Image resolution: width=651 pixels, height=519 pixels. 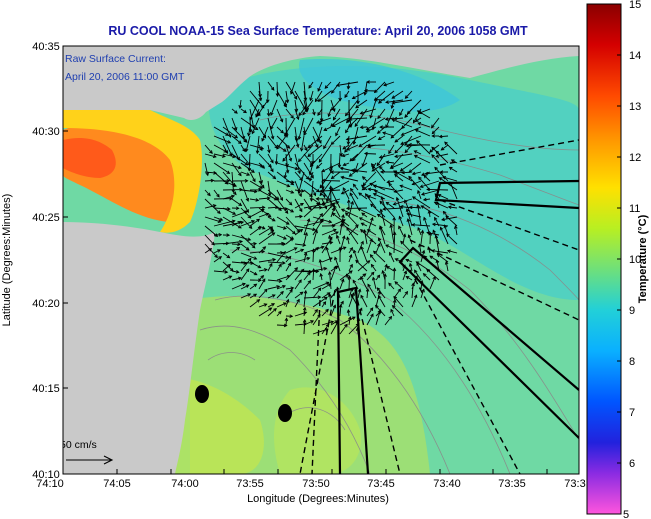 What do you see at coordinates (305, 471) in the screenshot?
I see `x-ticks` at bounding box center [305, 471].